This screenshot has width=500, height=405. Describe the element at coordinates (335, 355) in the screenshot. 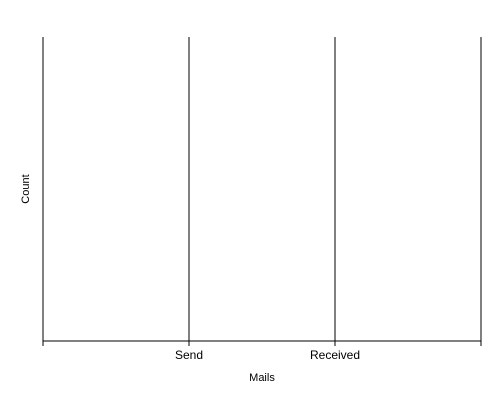

I see `x-tick-label: Received` at that location.